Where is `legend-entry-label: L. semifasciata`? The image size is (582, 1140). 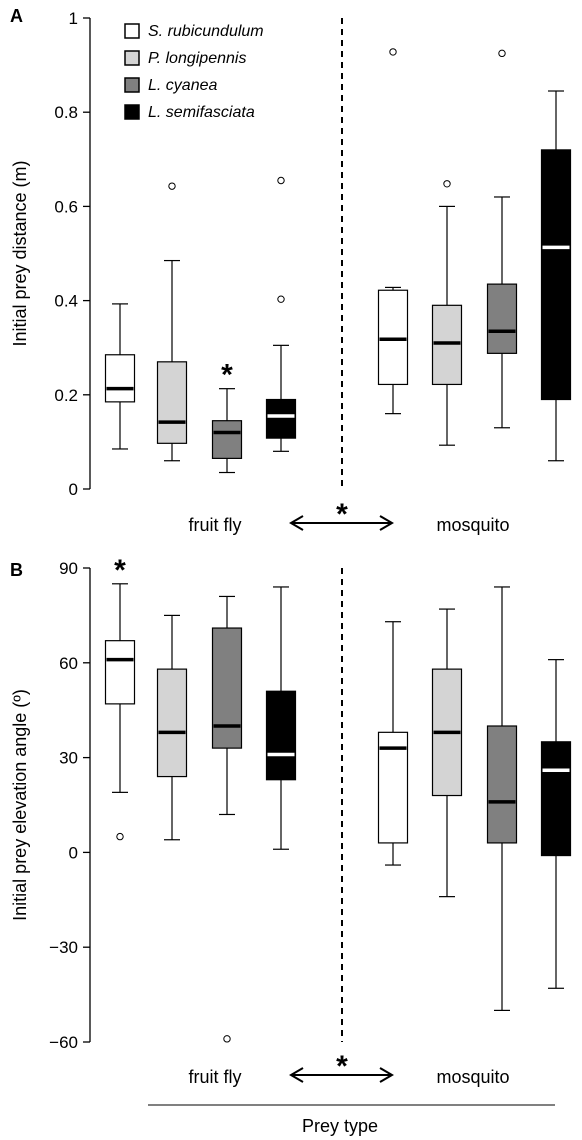 legend-entry-label: L. semifasciata is located at coordinates (201, 112).